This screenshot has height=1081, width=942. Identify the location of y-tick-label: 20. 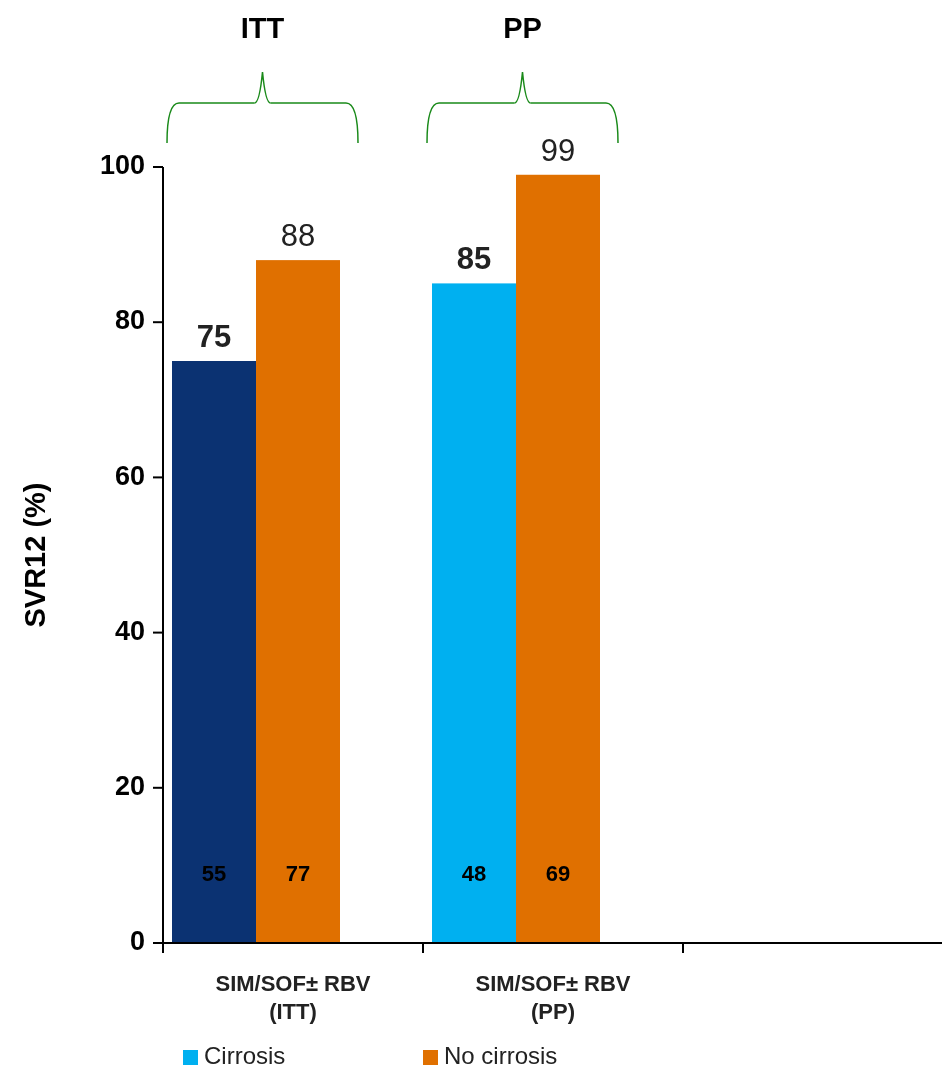
(129, 785).